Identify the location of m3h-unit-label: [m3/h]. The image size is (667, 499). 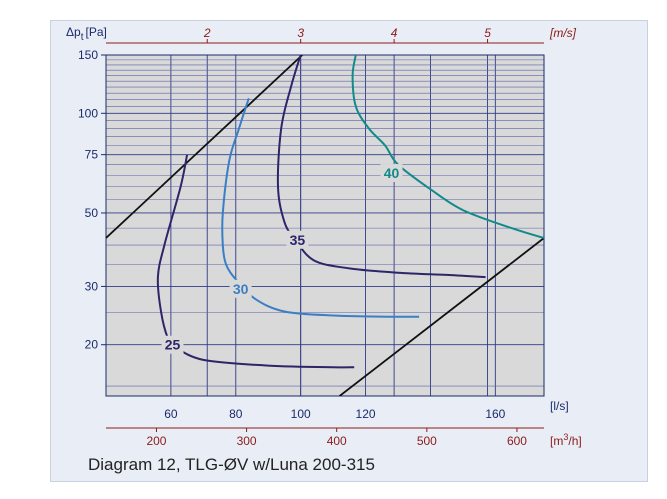
(566, 440).